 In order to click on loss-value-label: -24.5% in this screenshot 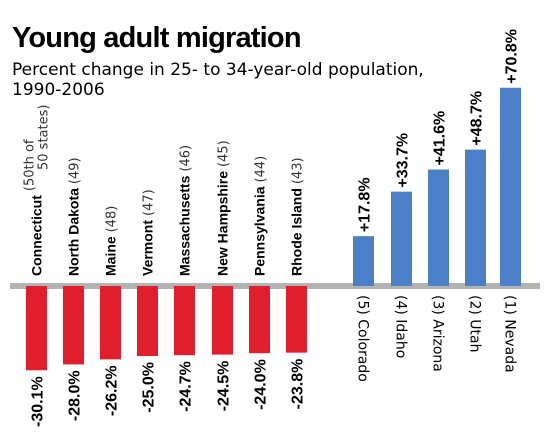, I will do `click(224, 386)`.